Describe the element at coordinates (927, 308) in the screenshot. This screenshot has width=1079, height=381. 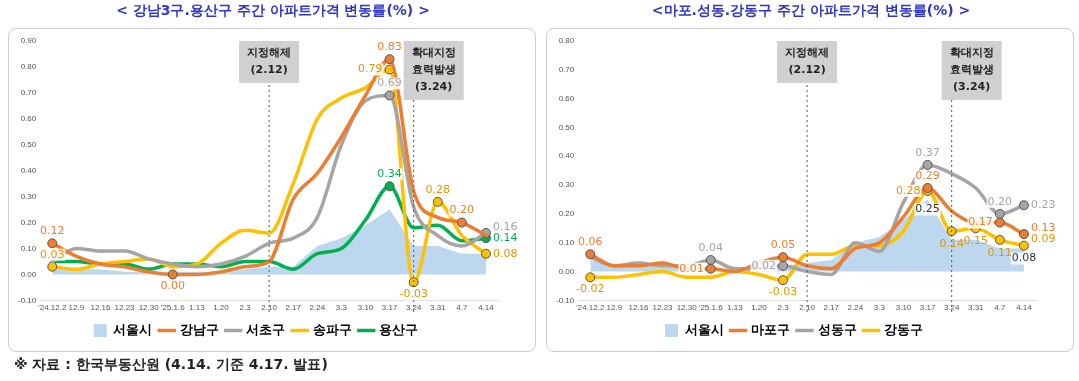
I see `x-tick-label: 3.17` at that location.